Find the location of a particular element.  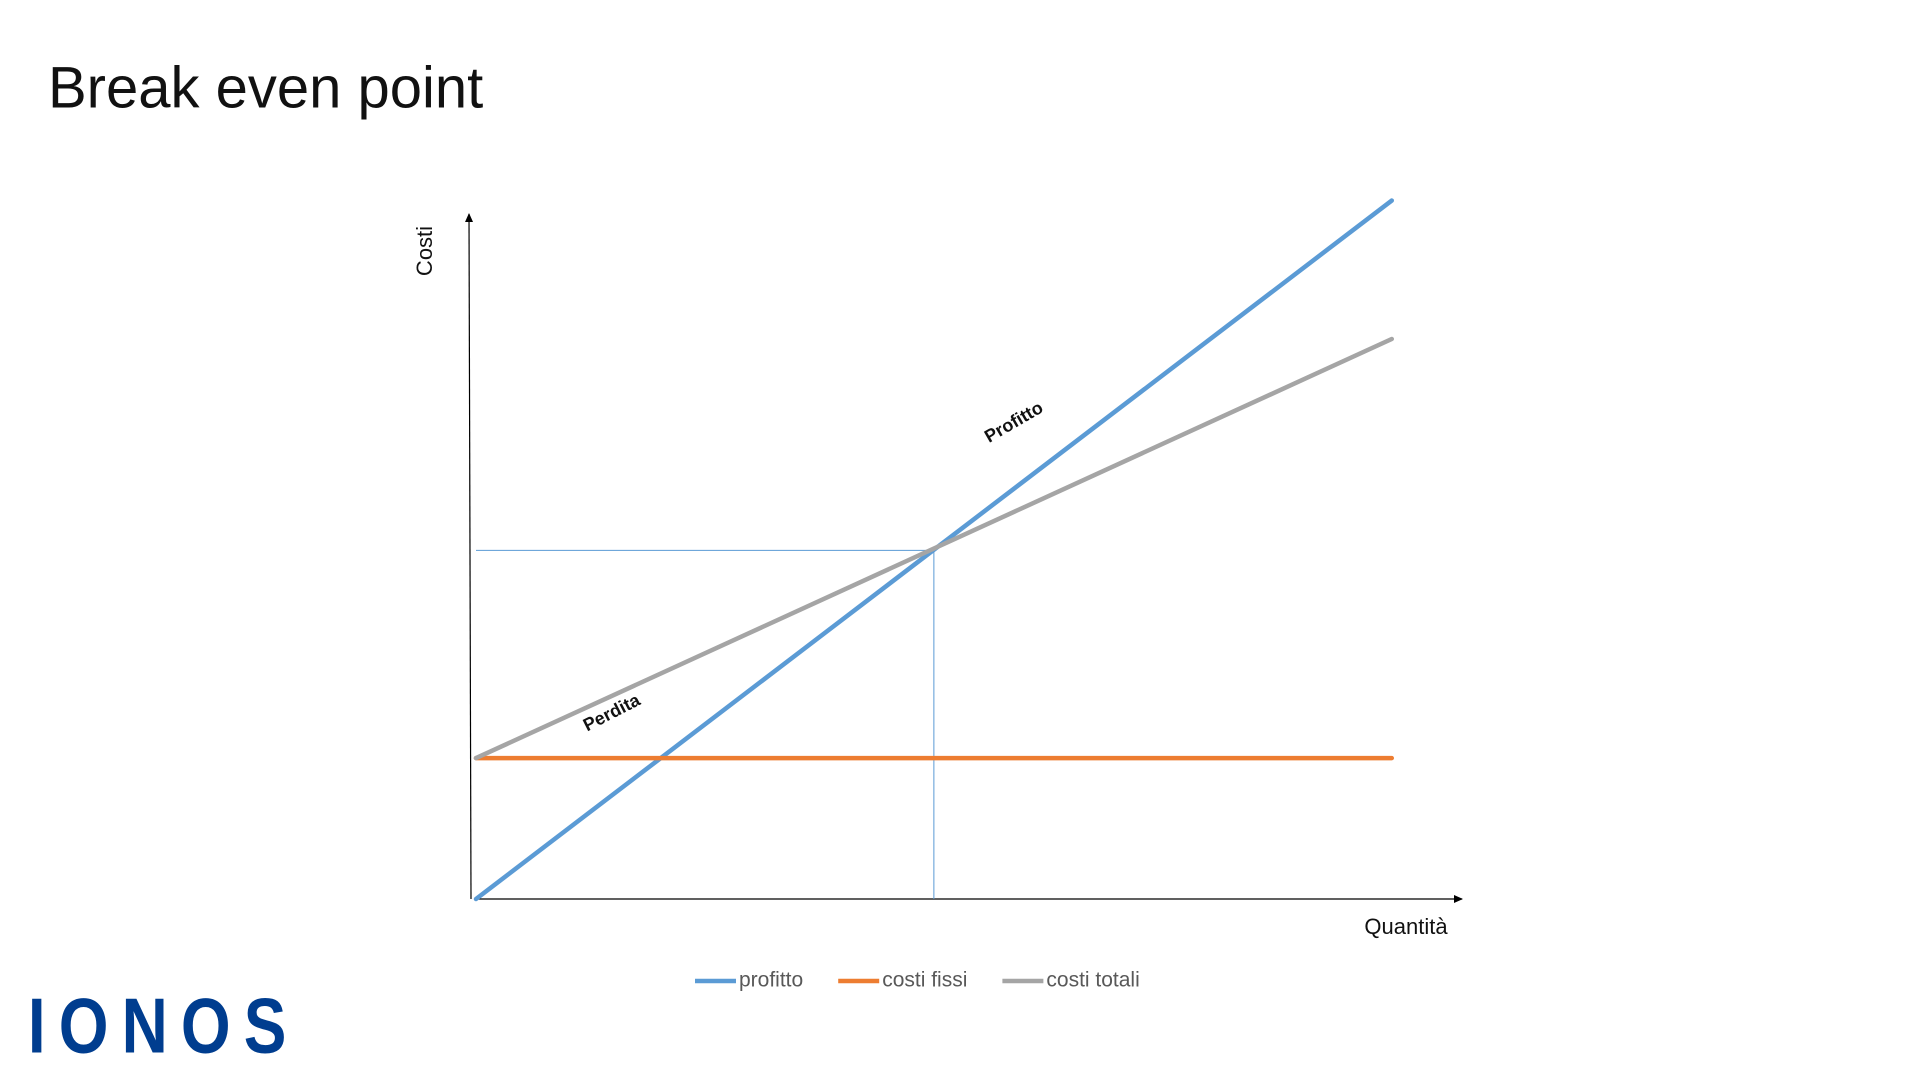

legend-label: profitto is located at coordinates (771, 980).